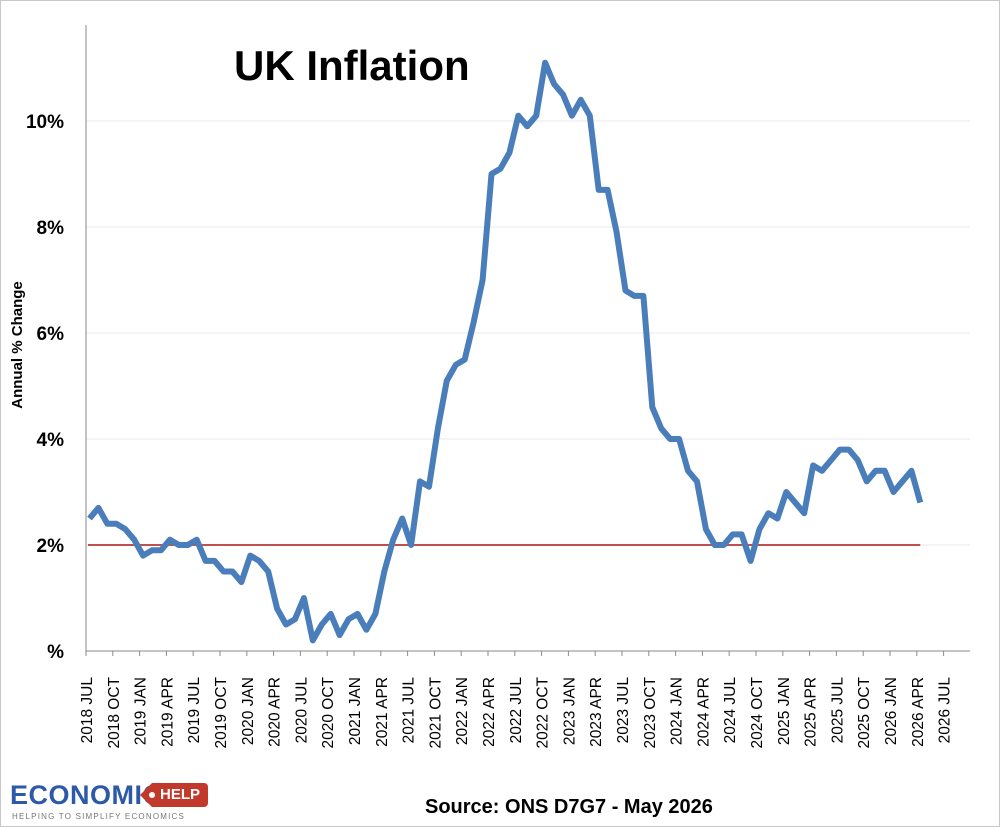 The width and height of the screenshot is (1000, 827). What do you see at coordinates (45, 122) in the screenshot?
I see `y-tick-label-10: 10%` at bounding box center [45, 122].